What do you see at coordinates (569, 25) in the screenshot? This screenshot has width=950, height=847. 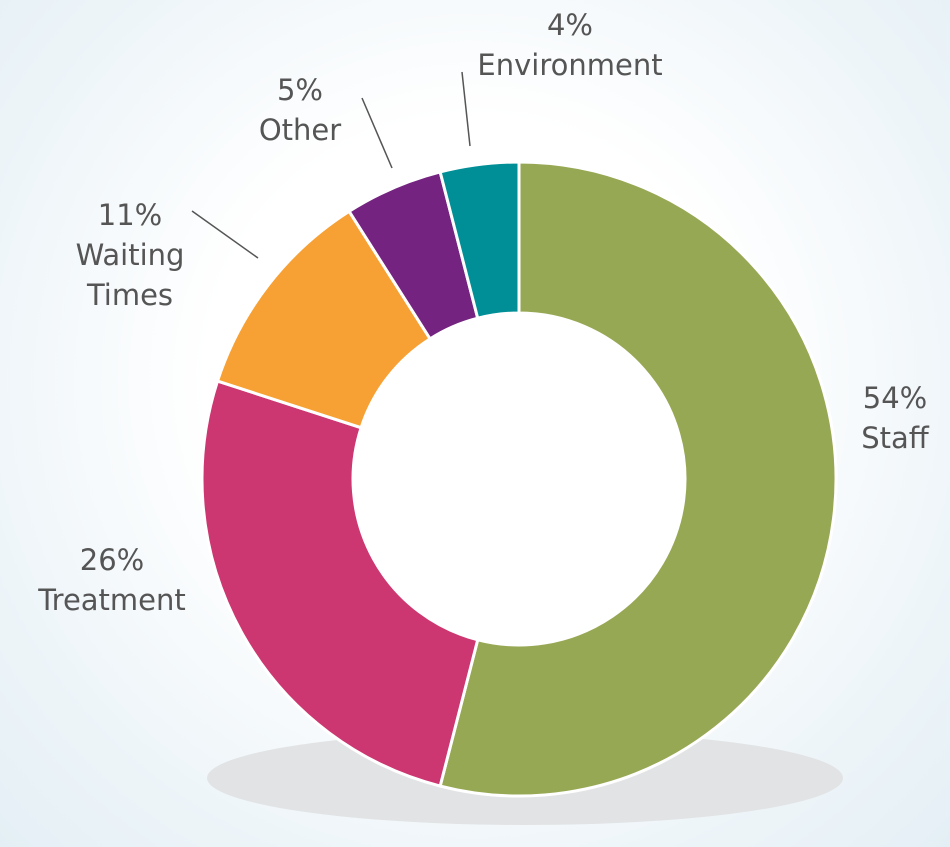 I see `value-label: 4%` at bounding box center [569, 25].